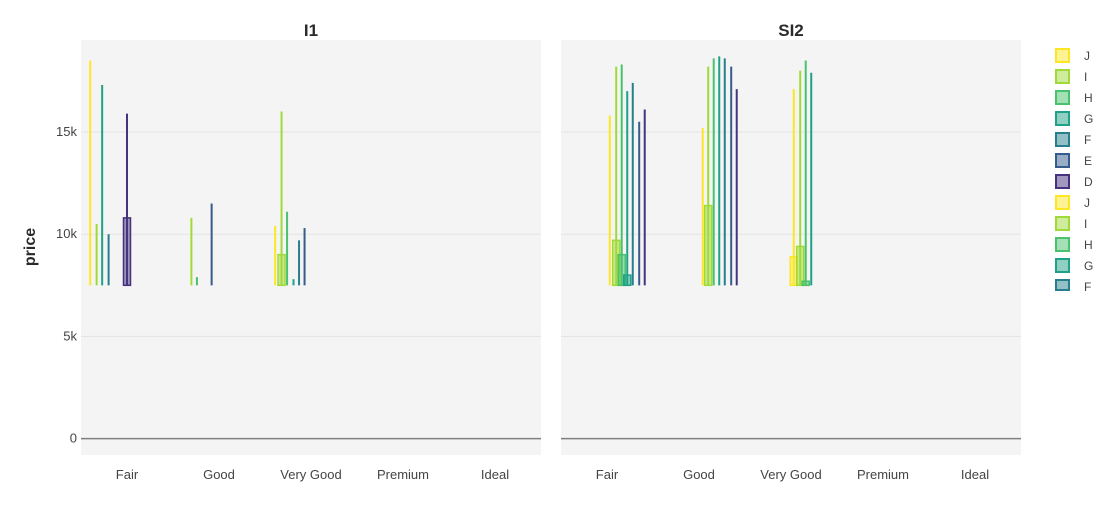 This screenshot has width=1109, height=505. Describe the element at coordinates (1088, 182) in the screenshot. I see `legend-label: D` at that location.